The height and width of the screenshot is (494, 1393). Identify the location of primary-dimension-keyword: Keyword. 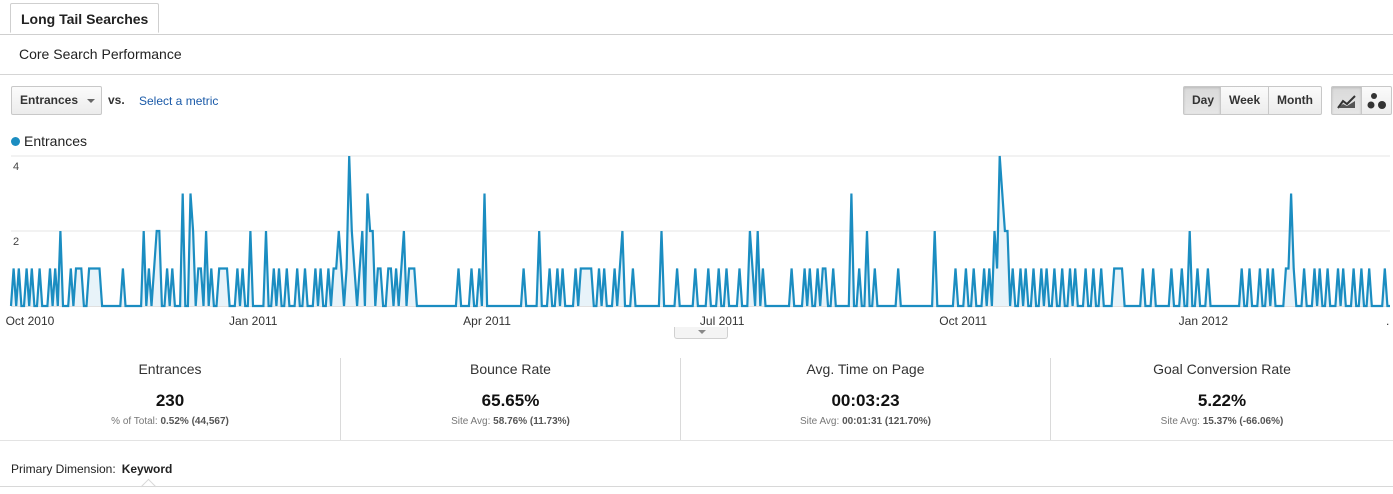
(147, 469).